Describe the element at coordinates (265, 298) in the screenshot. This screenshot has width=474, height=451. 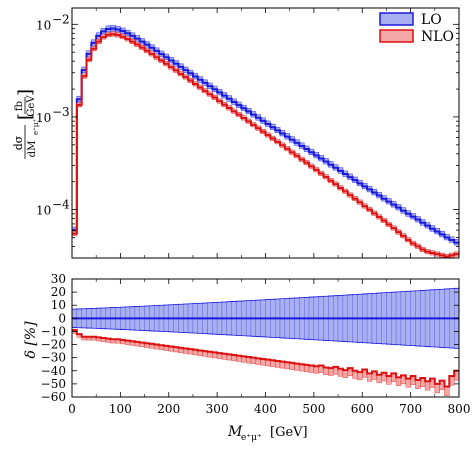
I see `ratio-lo-band-top` at that location.